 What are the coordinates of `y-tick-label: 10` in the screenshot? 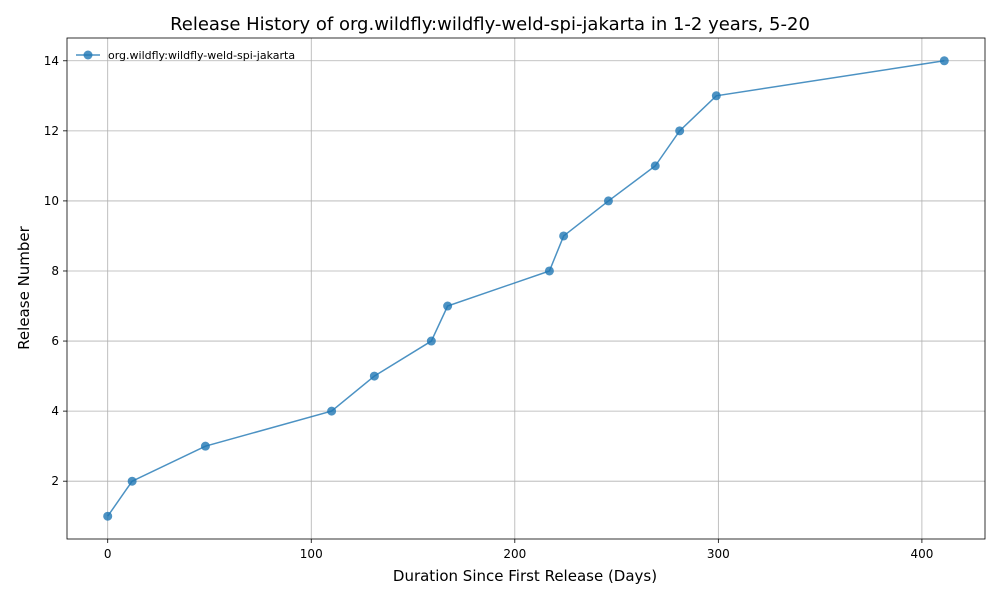 It's located at (51, 201).